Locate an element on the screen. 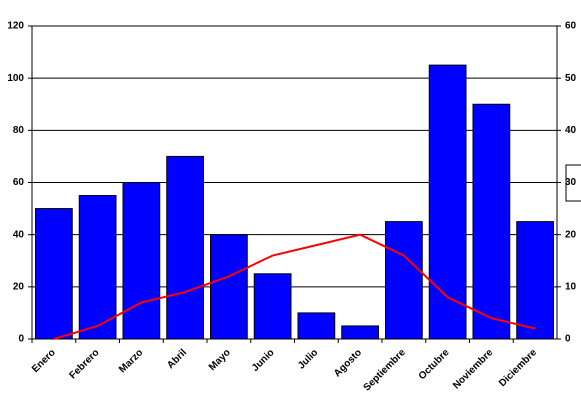  legend-box is located at coordinates (573, 183).